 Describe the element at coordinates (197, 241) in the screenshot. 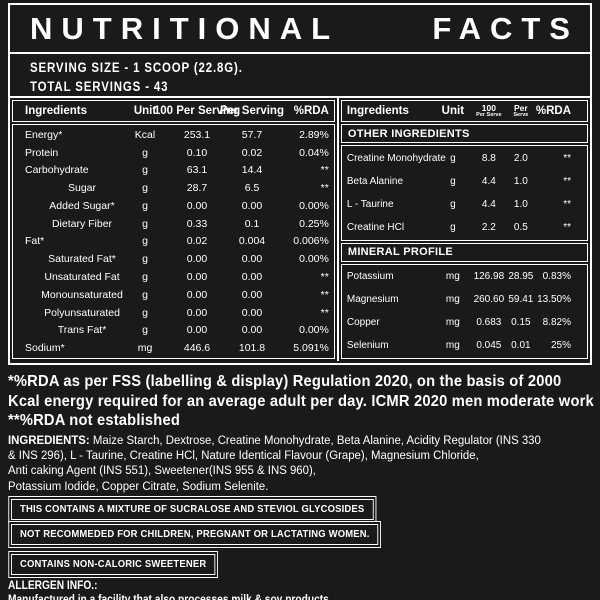

I see `row-per100-value: 0.02` at that location.